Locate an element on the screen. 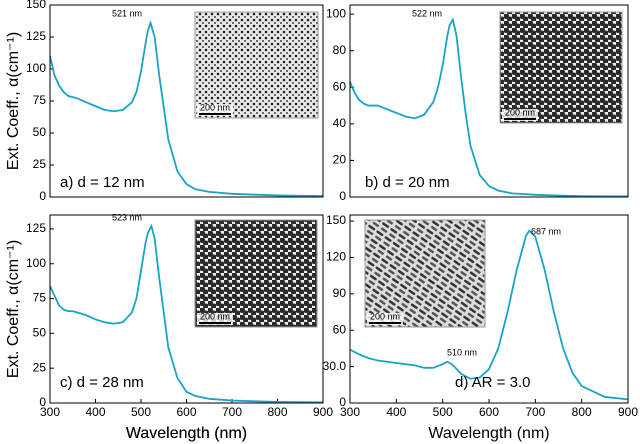  panel-label: b) d = 20 nm is located at coordinates (407, 182).